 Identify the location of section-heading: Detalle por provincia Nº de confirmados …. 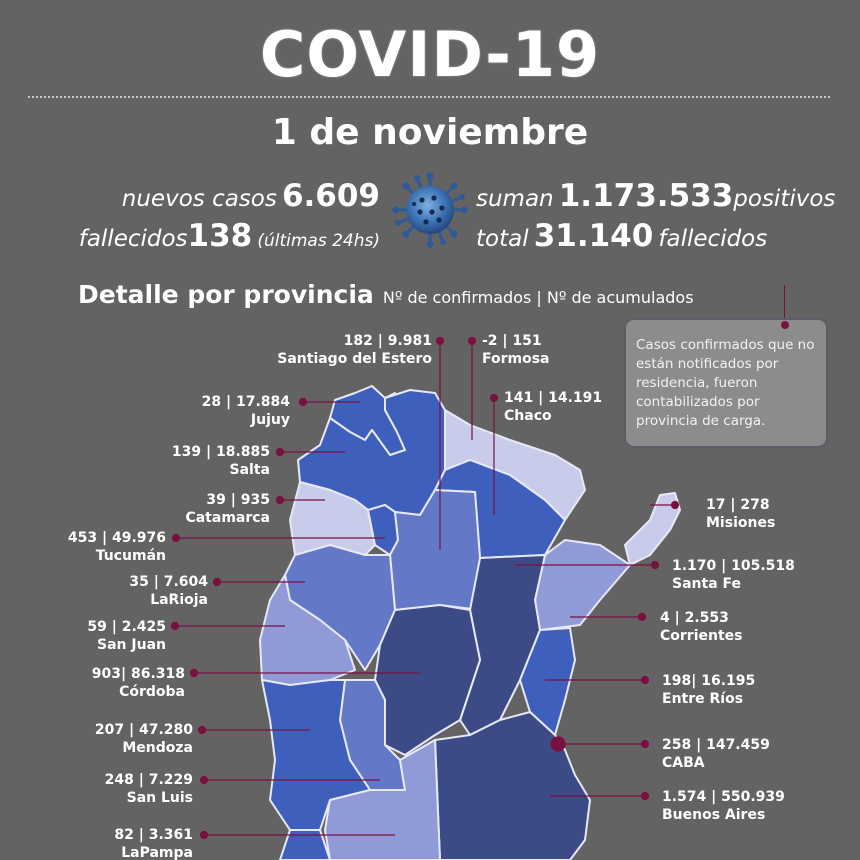
(386, 294).